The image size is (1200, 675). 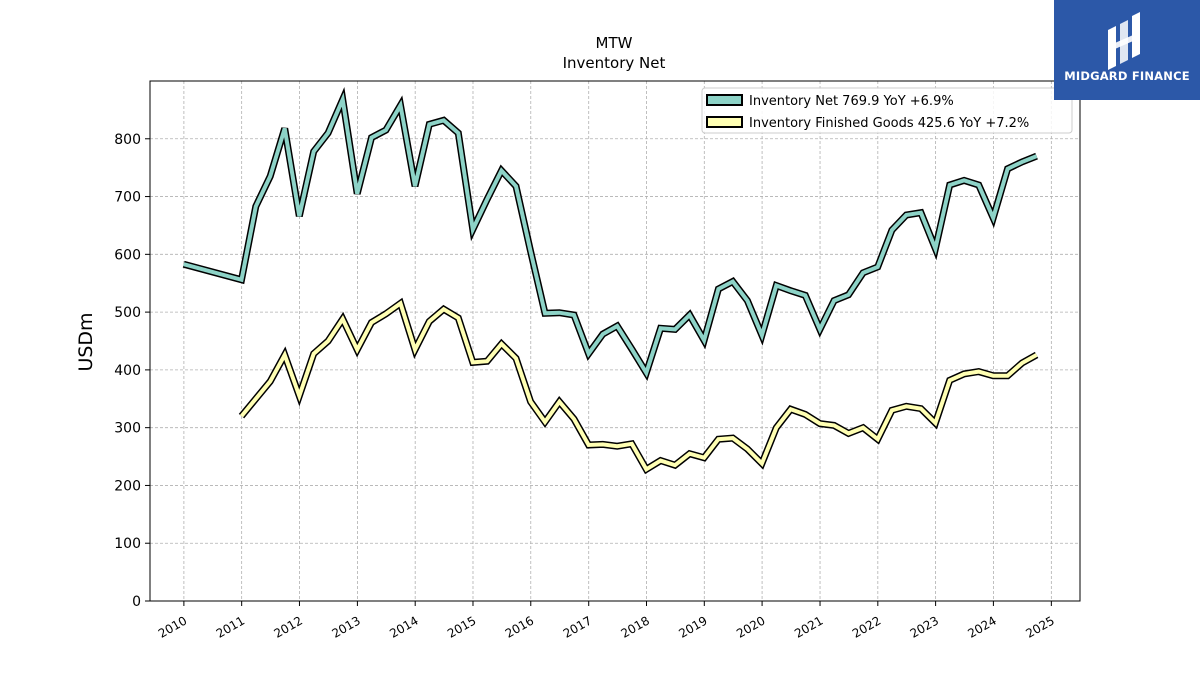 What do you see at coordinates (127, 544) in the screenshot?
I see `y-tick-label: 100` at bounding box center [127, 544].